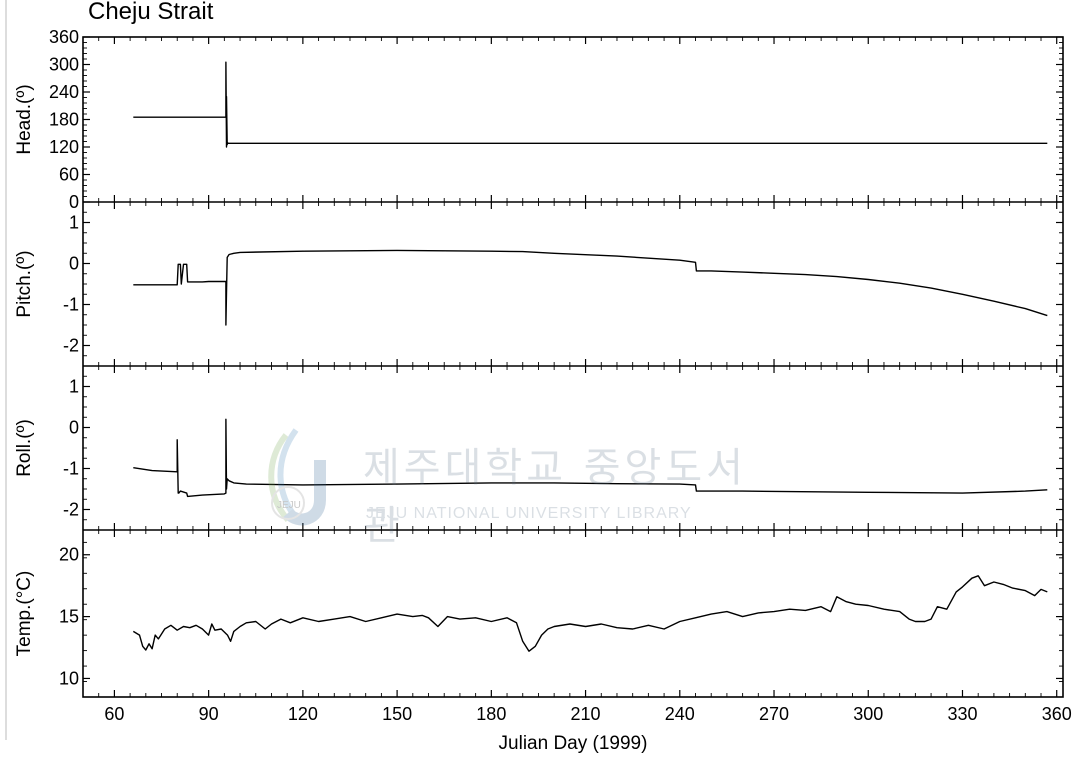 This screenshot has height=761, width=1080. Describe the element at coordinates (69, 617) in the screenshot. I see `y-tick-label: 15` at that location.